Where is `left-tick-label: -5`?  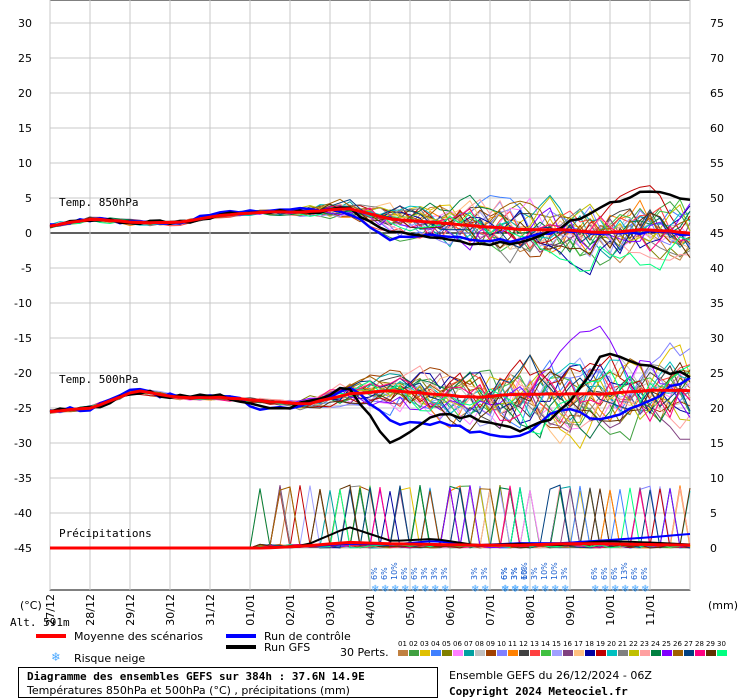 left-tick-label: -5 is located at coordinates (26, 268).